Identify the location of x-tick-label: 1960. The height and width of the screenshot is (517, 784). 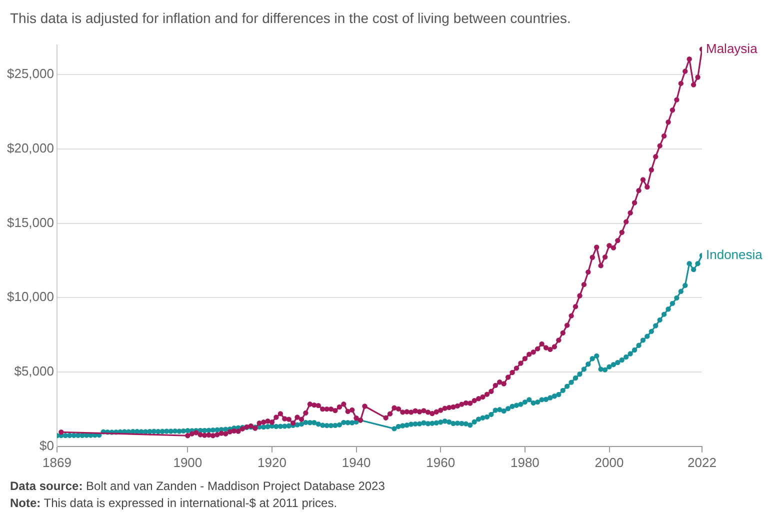
(441, 462).